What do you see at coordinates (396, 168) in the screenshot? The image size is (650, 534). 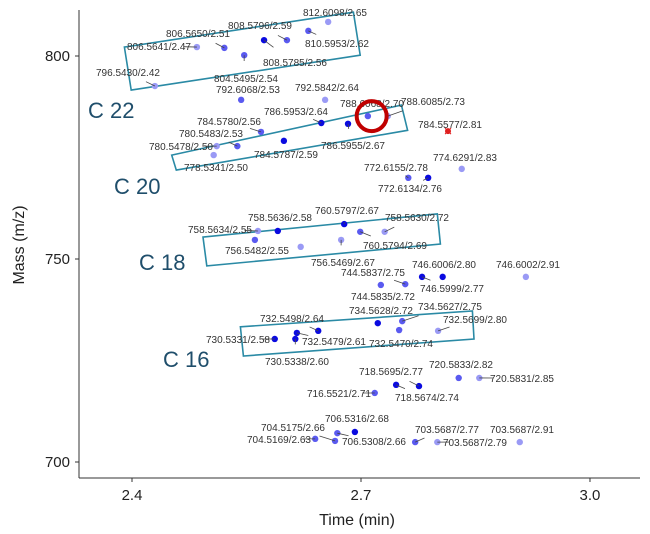 I see `point-label: 772.6155/2.78` at bounding box center [396, 168].